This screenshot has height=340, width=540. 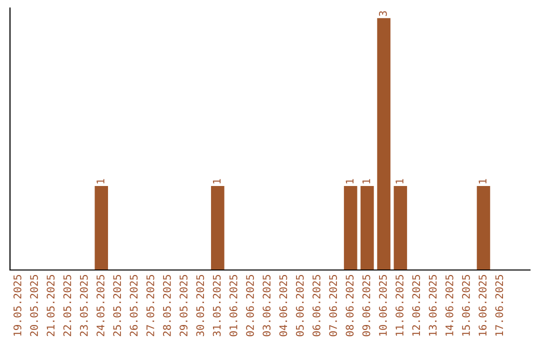 I want to click on x-tick-label: 05.06.2025, so click(x=300, y=305).